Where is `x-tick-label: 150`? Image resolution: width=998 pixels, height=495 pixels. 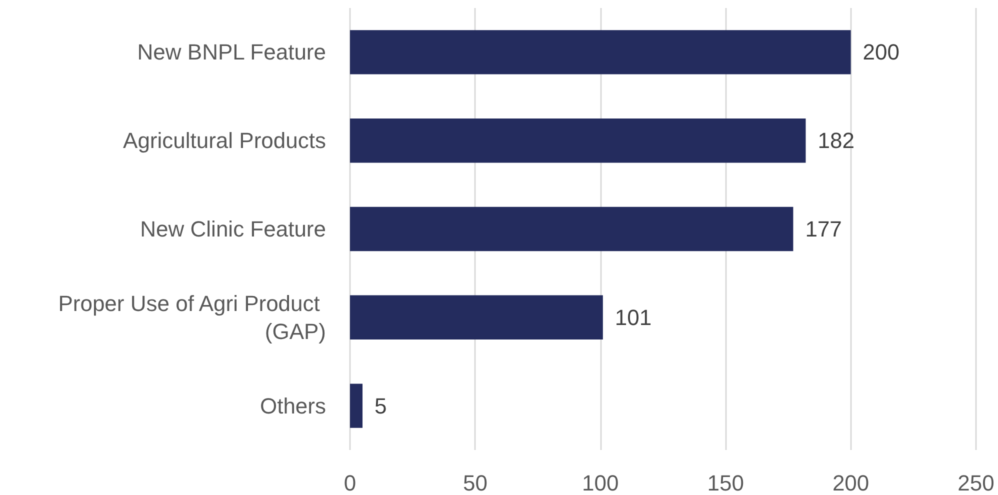 x-tick-label: 150 is located at coordinates (725, 482).